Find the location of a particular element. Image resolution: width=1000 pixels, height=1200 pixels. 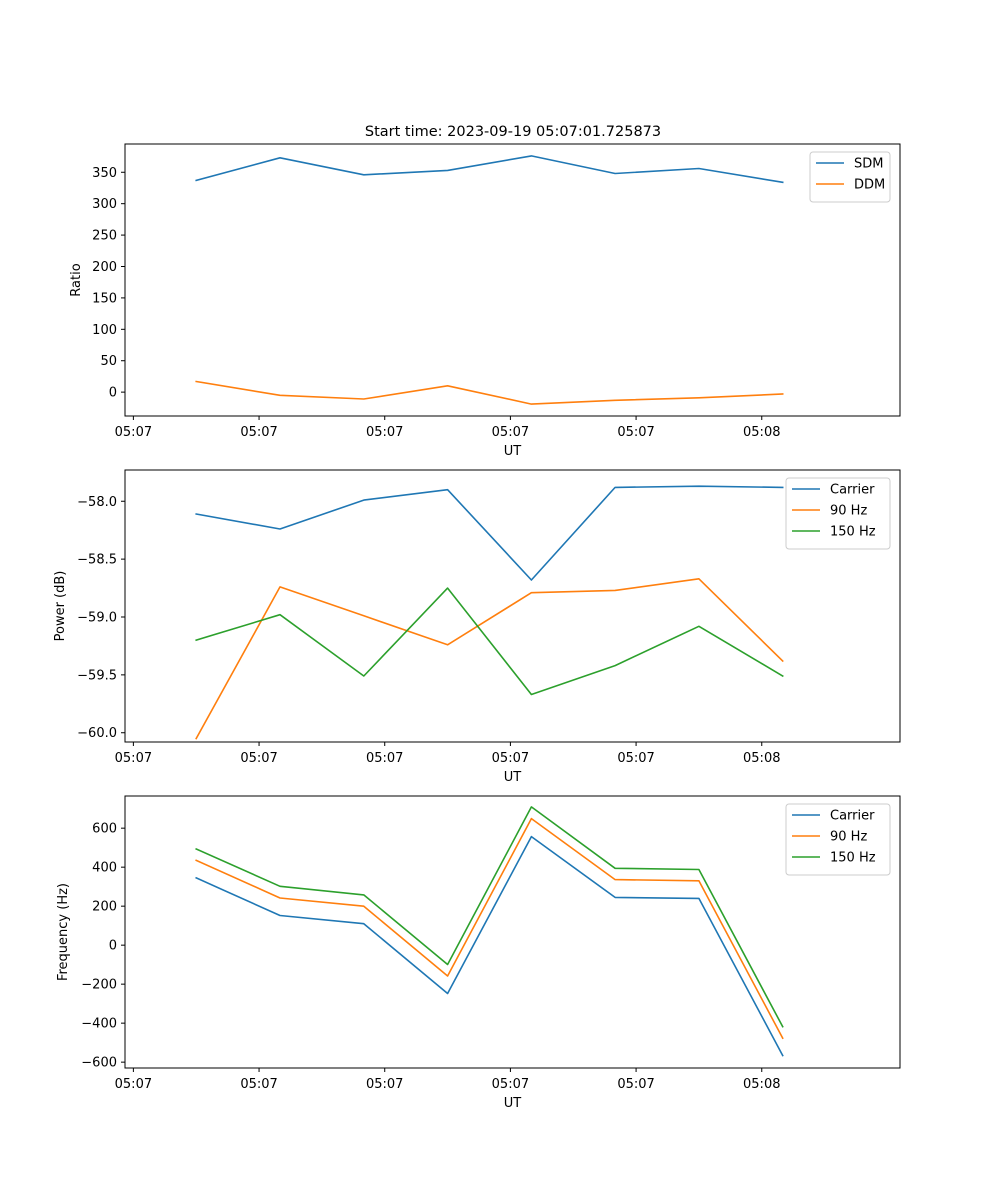

frequency-y-tick-label: 200 is located at coordinates (104, 907).